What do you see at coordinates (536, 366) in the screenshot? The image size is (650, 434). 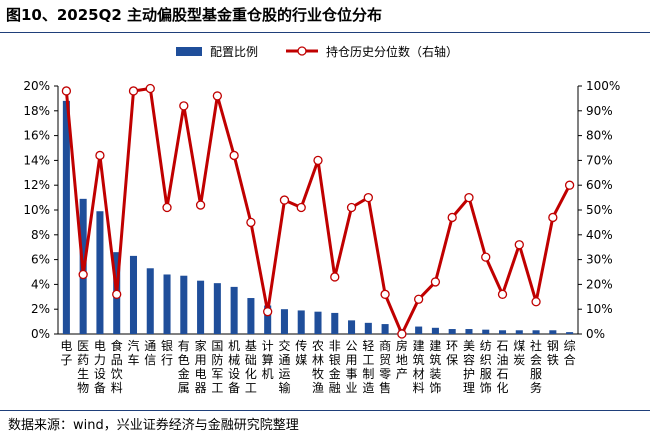 I see `x-tick-label: 社会服务` at bounding box center [536, 366].